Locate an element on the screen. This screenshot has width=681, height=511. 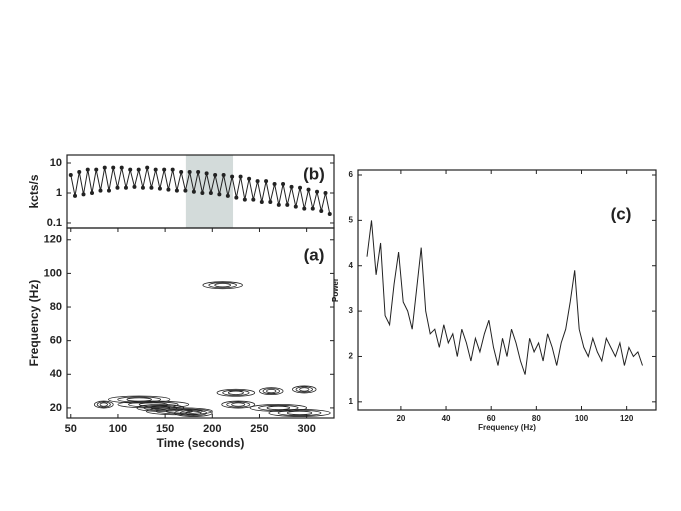
x-tick-label: 300 is located at coordinates (306, 429).